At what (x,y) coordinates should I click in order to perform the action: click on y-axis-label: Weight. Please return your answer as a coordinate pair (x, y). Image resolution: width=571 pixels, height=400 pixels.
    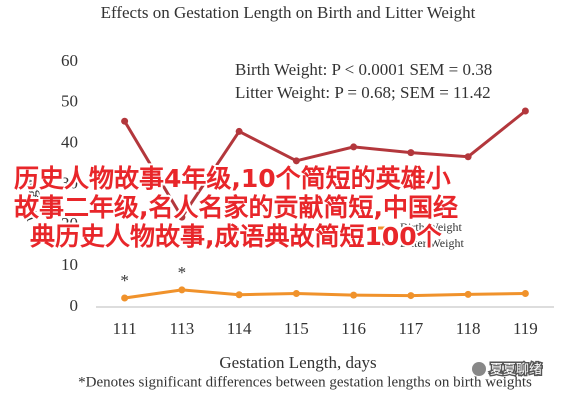
    Looking at the image, I should click on (32, 200).